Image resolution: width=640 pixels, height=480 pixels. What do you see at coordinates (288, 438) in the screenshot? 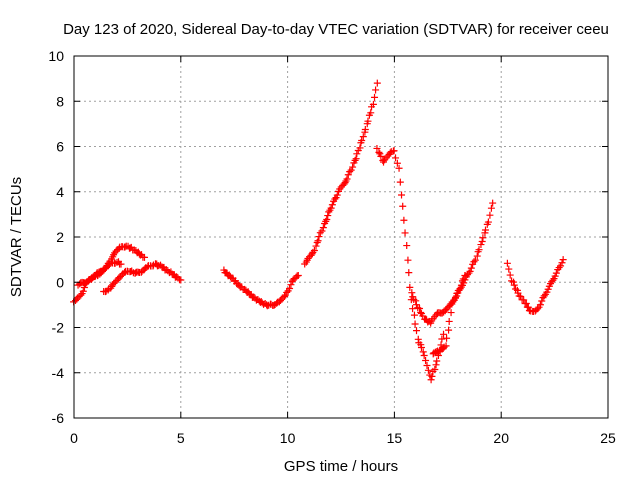
I see `x-tick-label: 10` at bounding box center [288, 438].